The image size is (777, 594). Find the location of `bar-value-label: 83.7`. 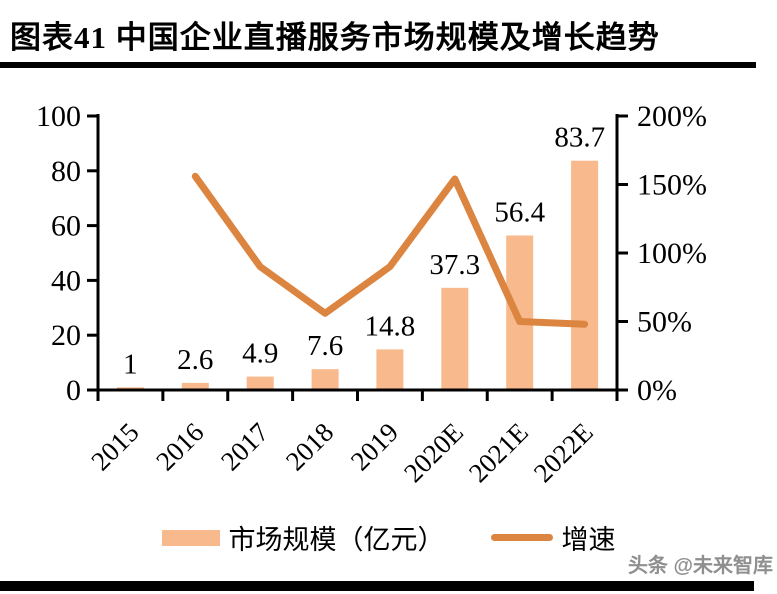

bar-value-label: 83.7 is located at coordinates (579, 138).